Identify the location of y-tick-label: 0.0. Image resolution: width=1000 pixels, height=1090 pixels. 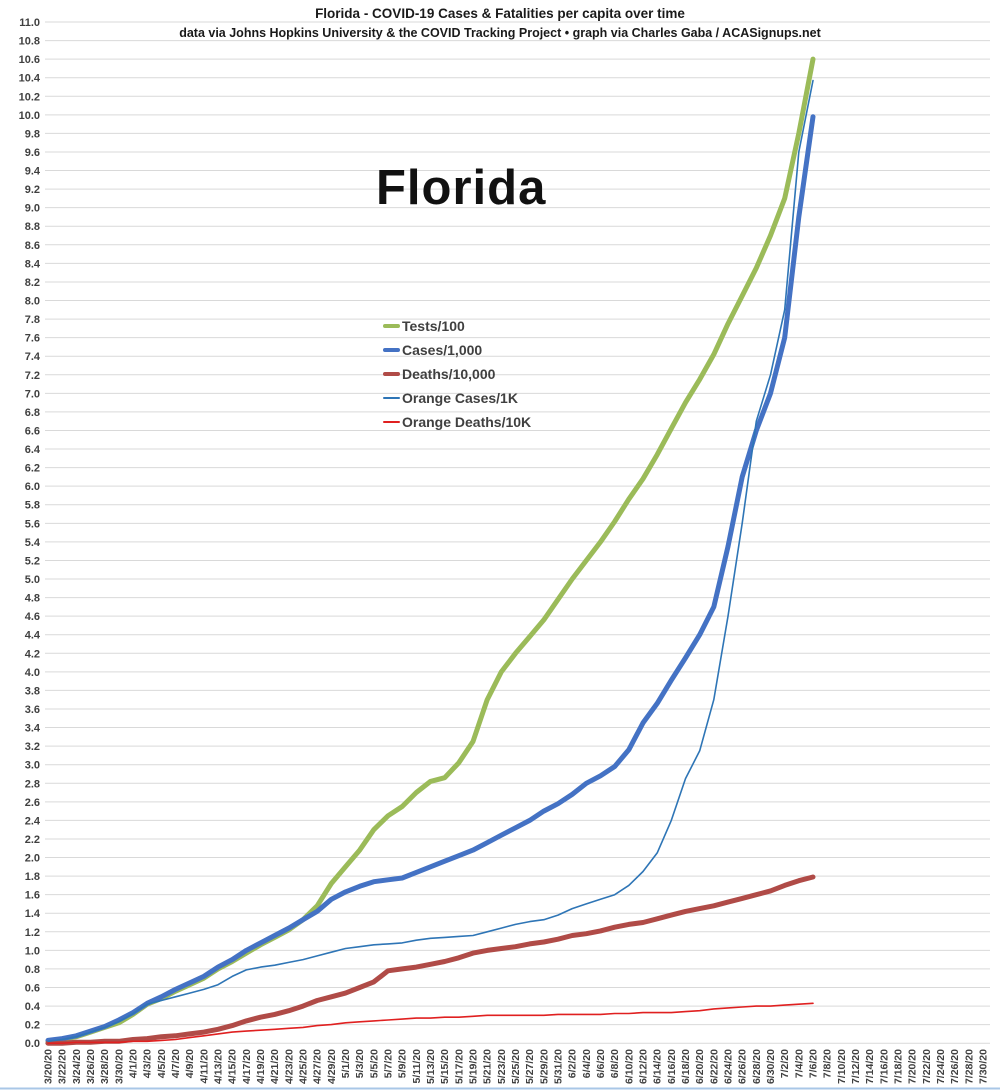
(32, 1044).